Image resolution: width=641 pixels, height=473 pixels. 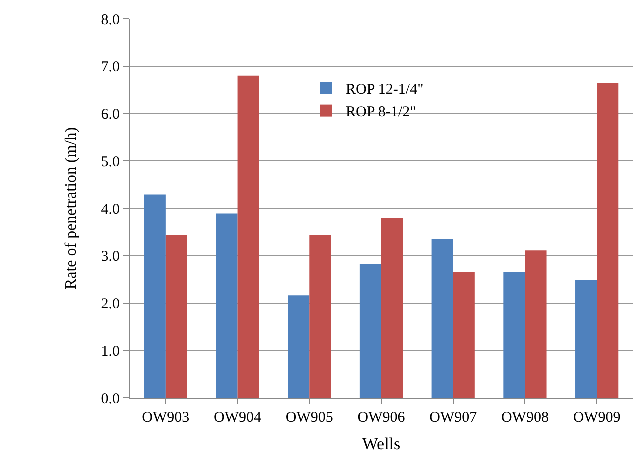 What do you see at coordinates (110, 352) in the screenshot?
I see `y-tick-label: 1.0` at bounding box center [110, 352].